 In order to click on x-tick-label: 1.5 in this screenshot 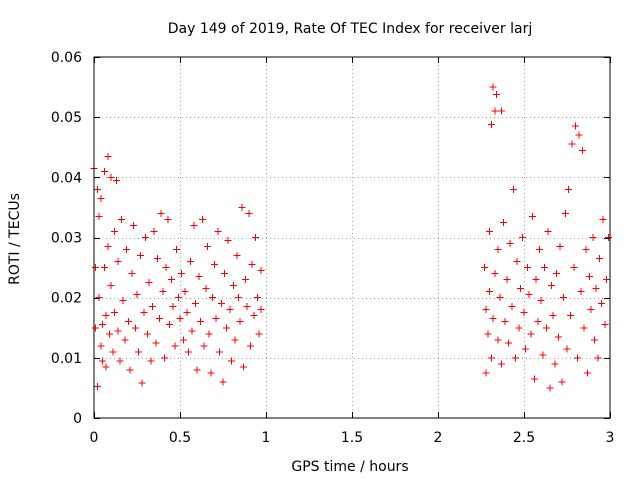, I will do `click(352, 438)`.